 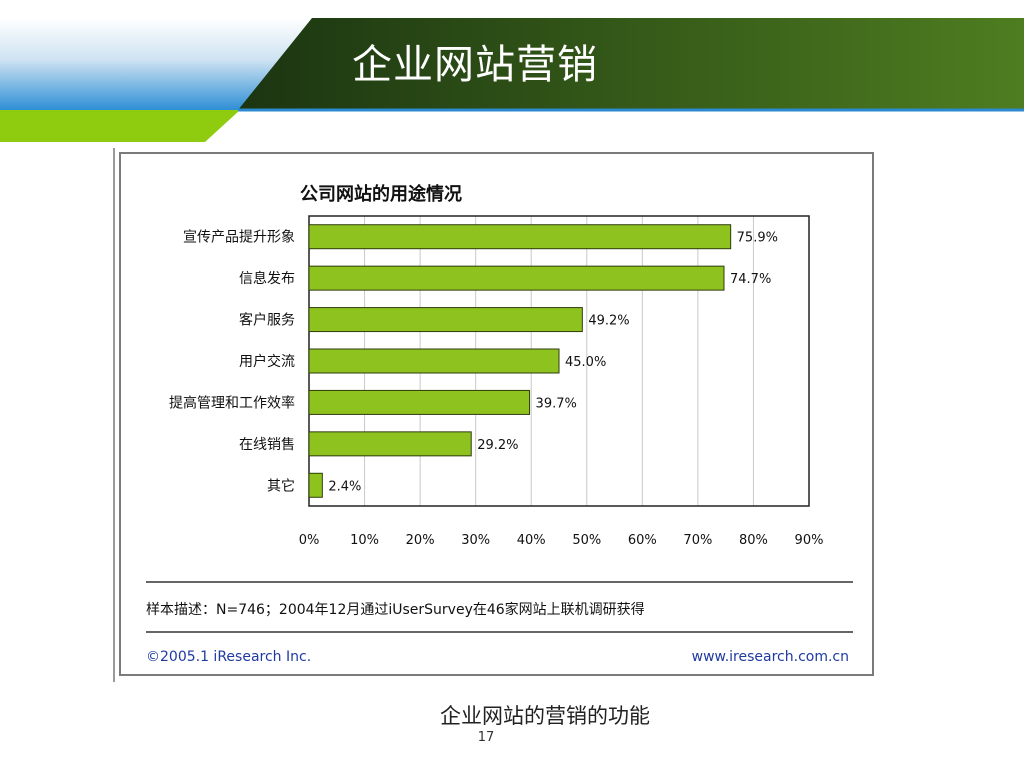 I want to click on title-band, so click(x=631, y=64).